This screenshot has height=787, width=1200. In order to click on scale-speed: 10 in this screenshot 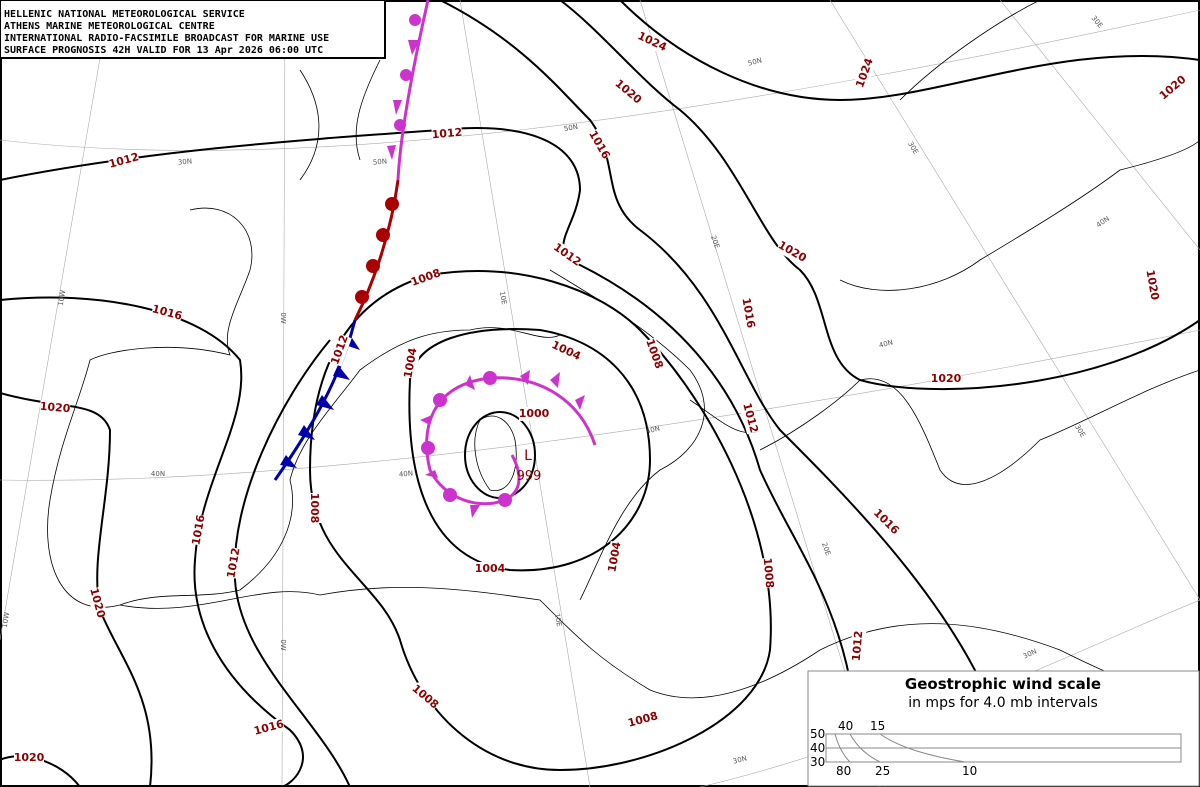, I will do `click(969, 771)`.